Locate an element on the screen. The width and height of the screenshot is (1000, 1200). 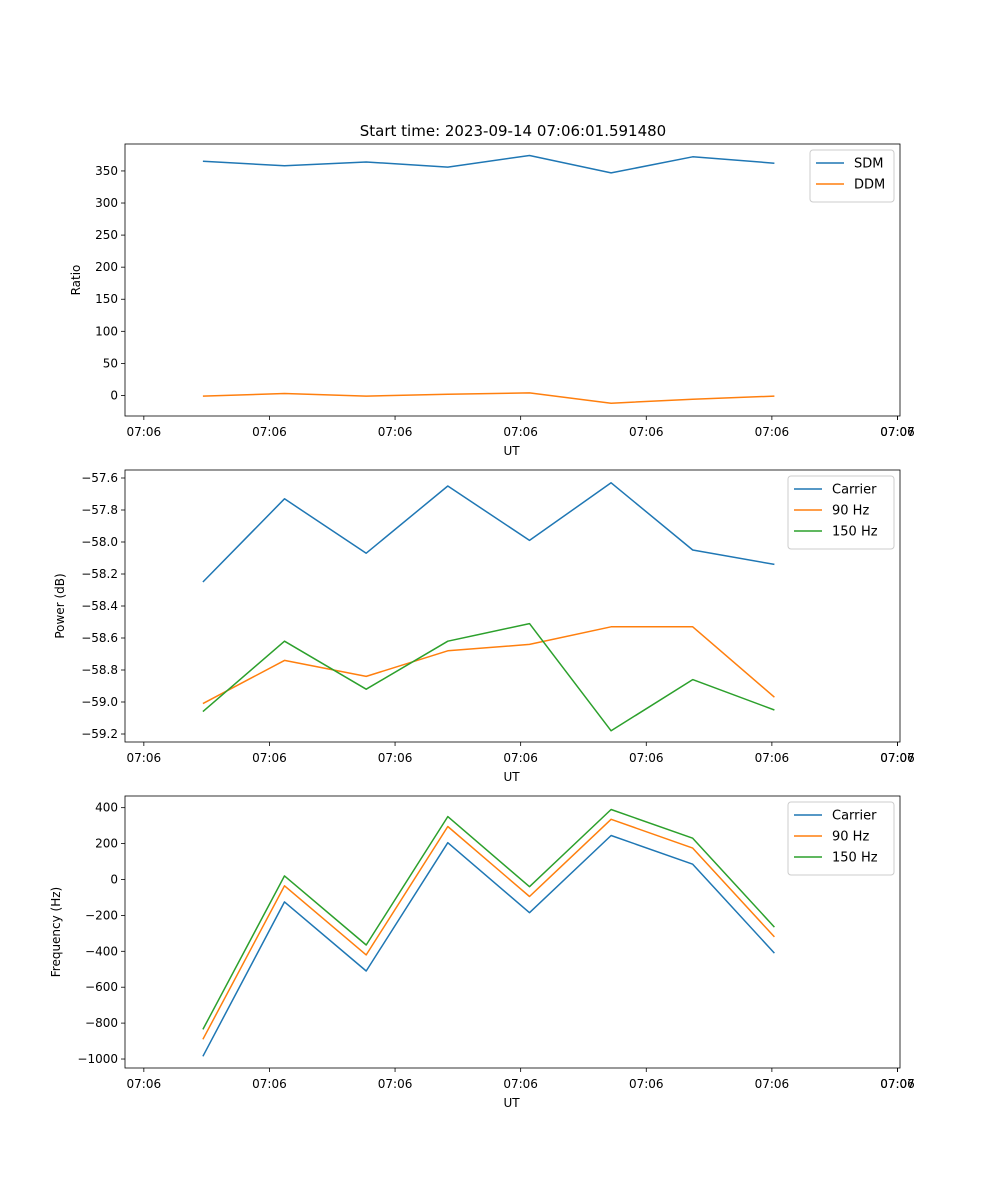
y-tick-label: −57.6 is located at coordinates (99, 478).